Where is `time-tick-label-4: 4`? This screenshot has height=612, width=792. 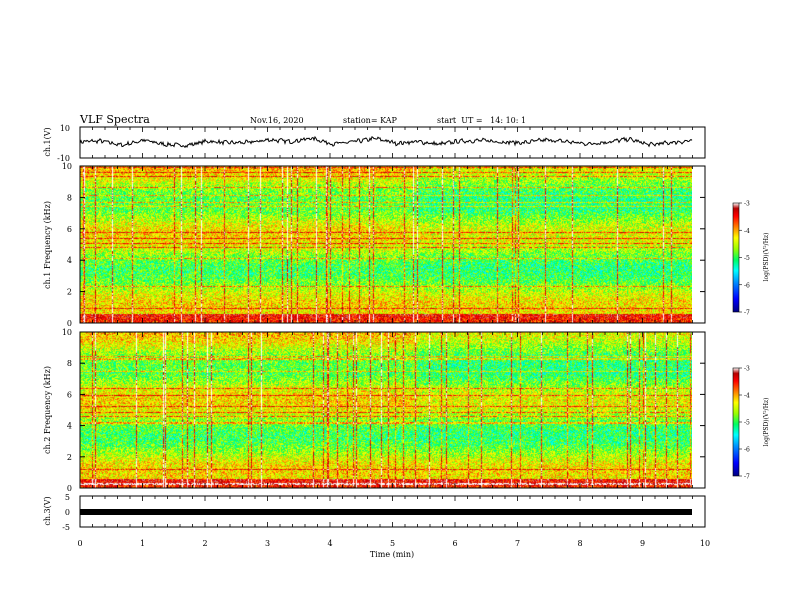 time-tick-label-4: 4 is located at coordinates (329, 543).